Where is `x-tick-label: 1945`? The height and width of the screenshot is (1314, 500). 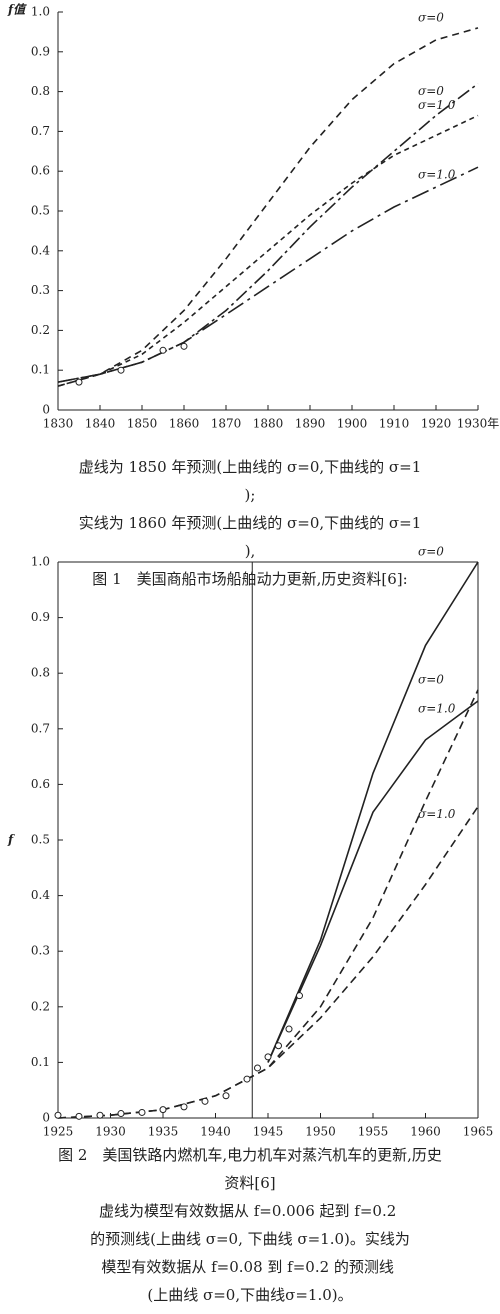
x-tick-label: 1945 is located at coordinates (268, 1132).